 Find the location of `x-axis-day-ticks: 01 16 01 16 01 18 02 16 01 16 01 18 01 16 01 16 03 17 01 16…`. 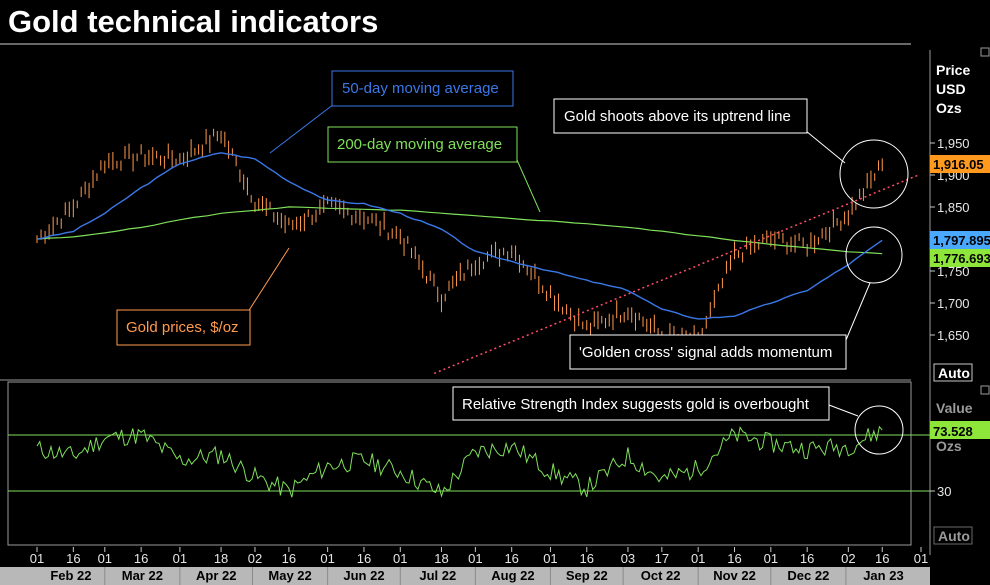

x-axis-day-ticks: 01 16 01 16 01 18 02 16 01 16 01 18 01 16 01 16 03 17 01 16… is located at coordinates (479, 556).